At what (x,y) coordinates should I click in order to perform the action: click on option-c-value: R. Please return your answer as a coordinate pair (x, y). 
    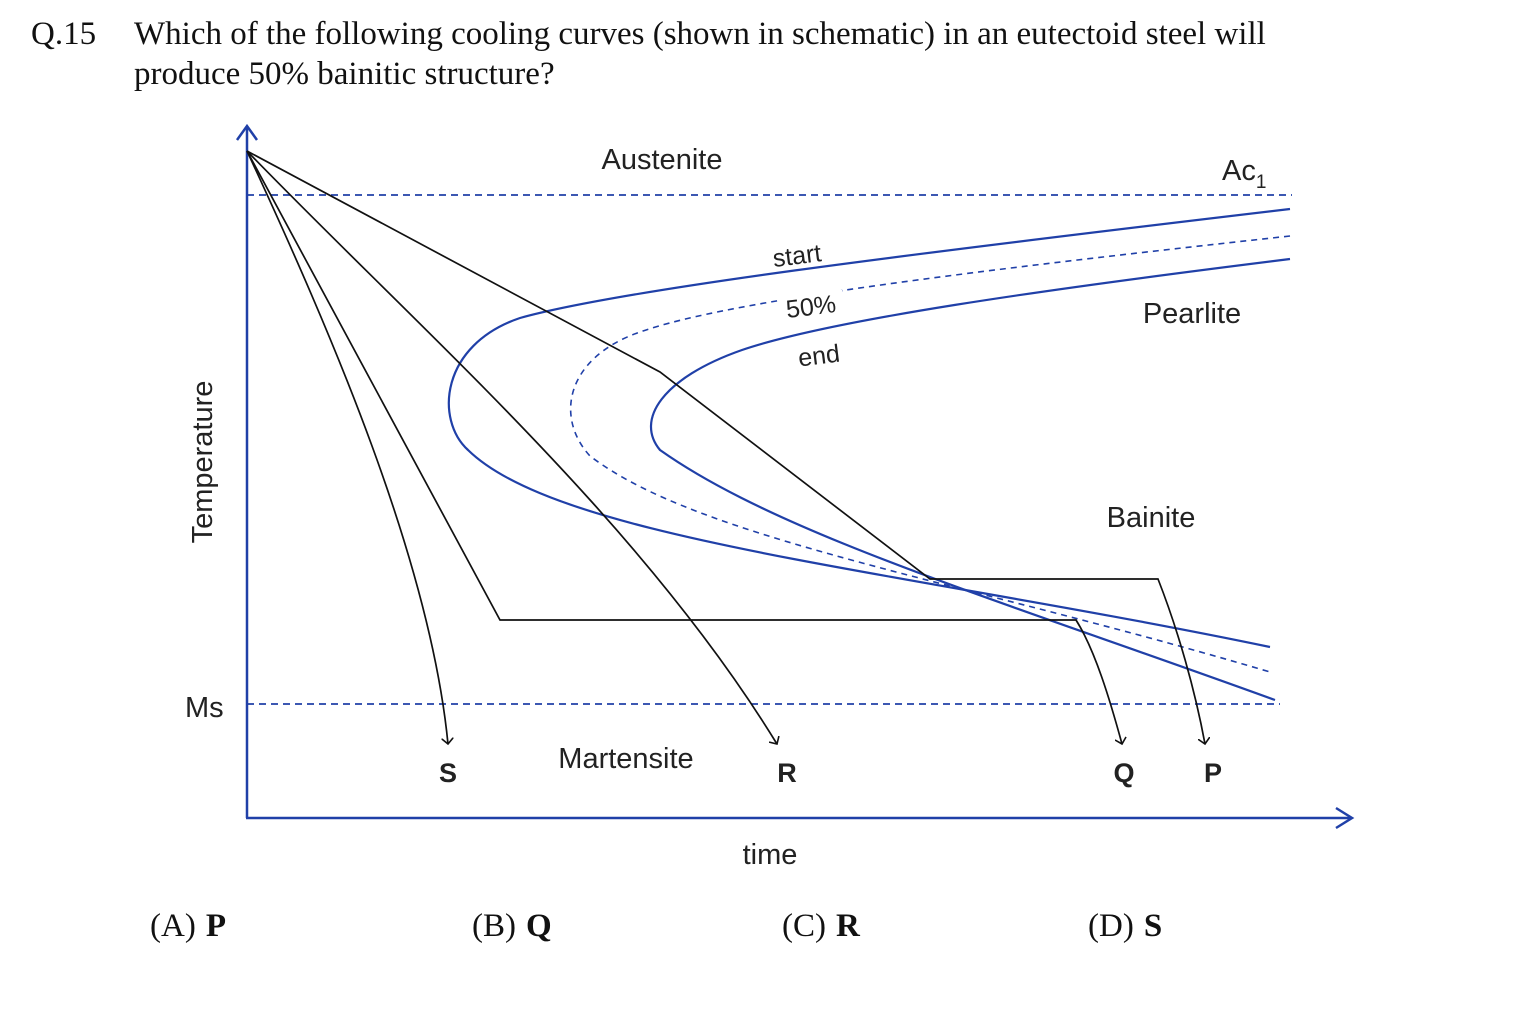
    Looking at the image, I should click on (848, 926).